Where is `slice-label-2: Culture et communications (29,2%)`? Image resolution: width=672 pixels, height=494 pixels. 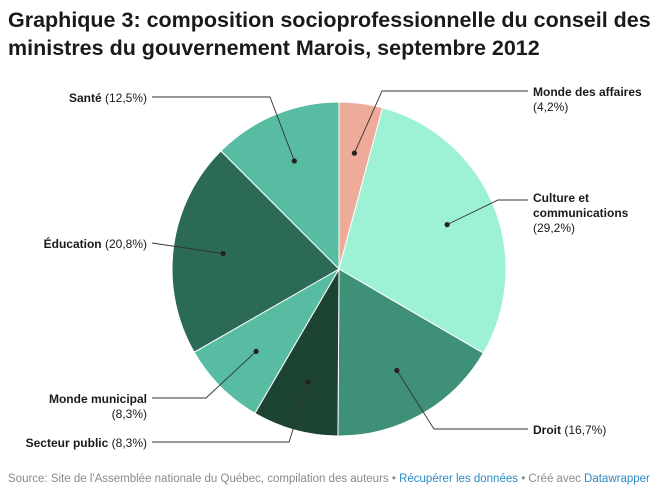 slice-label-2: Culture et communications (29,2%) is located at coordinates (581, 213).